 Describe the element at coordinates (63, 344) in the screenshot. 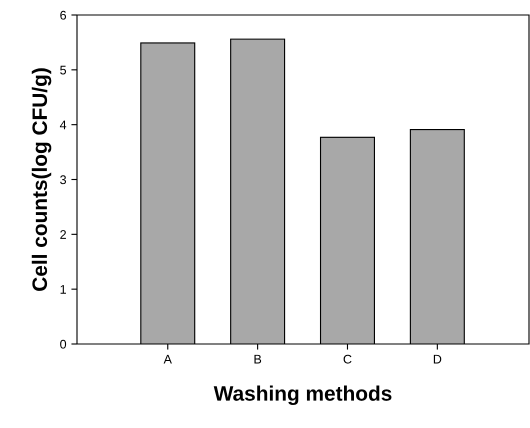

I see `y-tick-label: 0` at that location.